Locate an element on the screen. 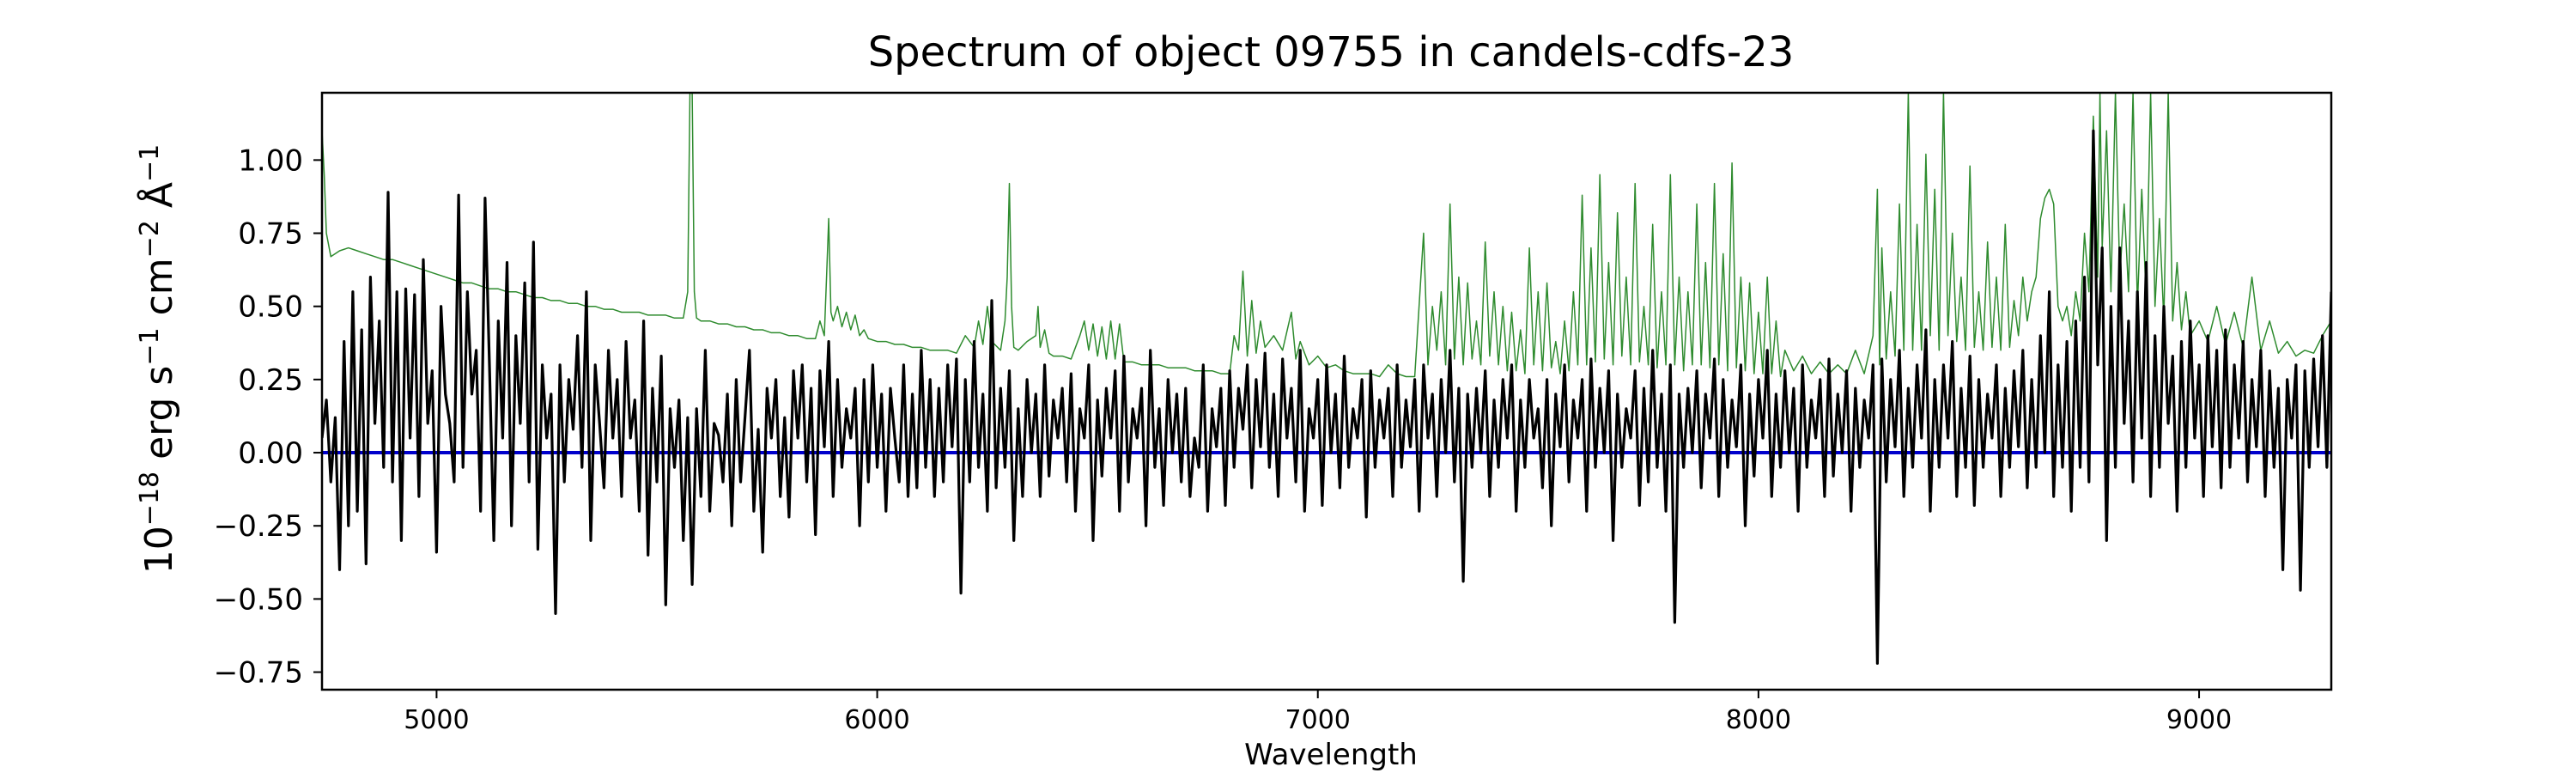 This screenshot has height=773, width=2576. x-tick-label: 8000 is located at coordinates (1759, 720).